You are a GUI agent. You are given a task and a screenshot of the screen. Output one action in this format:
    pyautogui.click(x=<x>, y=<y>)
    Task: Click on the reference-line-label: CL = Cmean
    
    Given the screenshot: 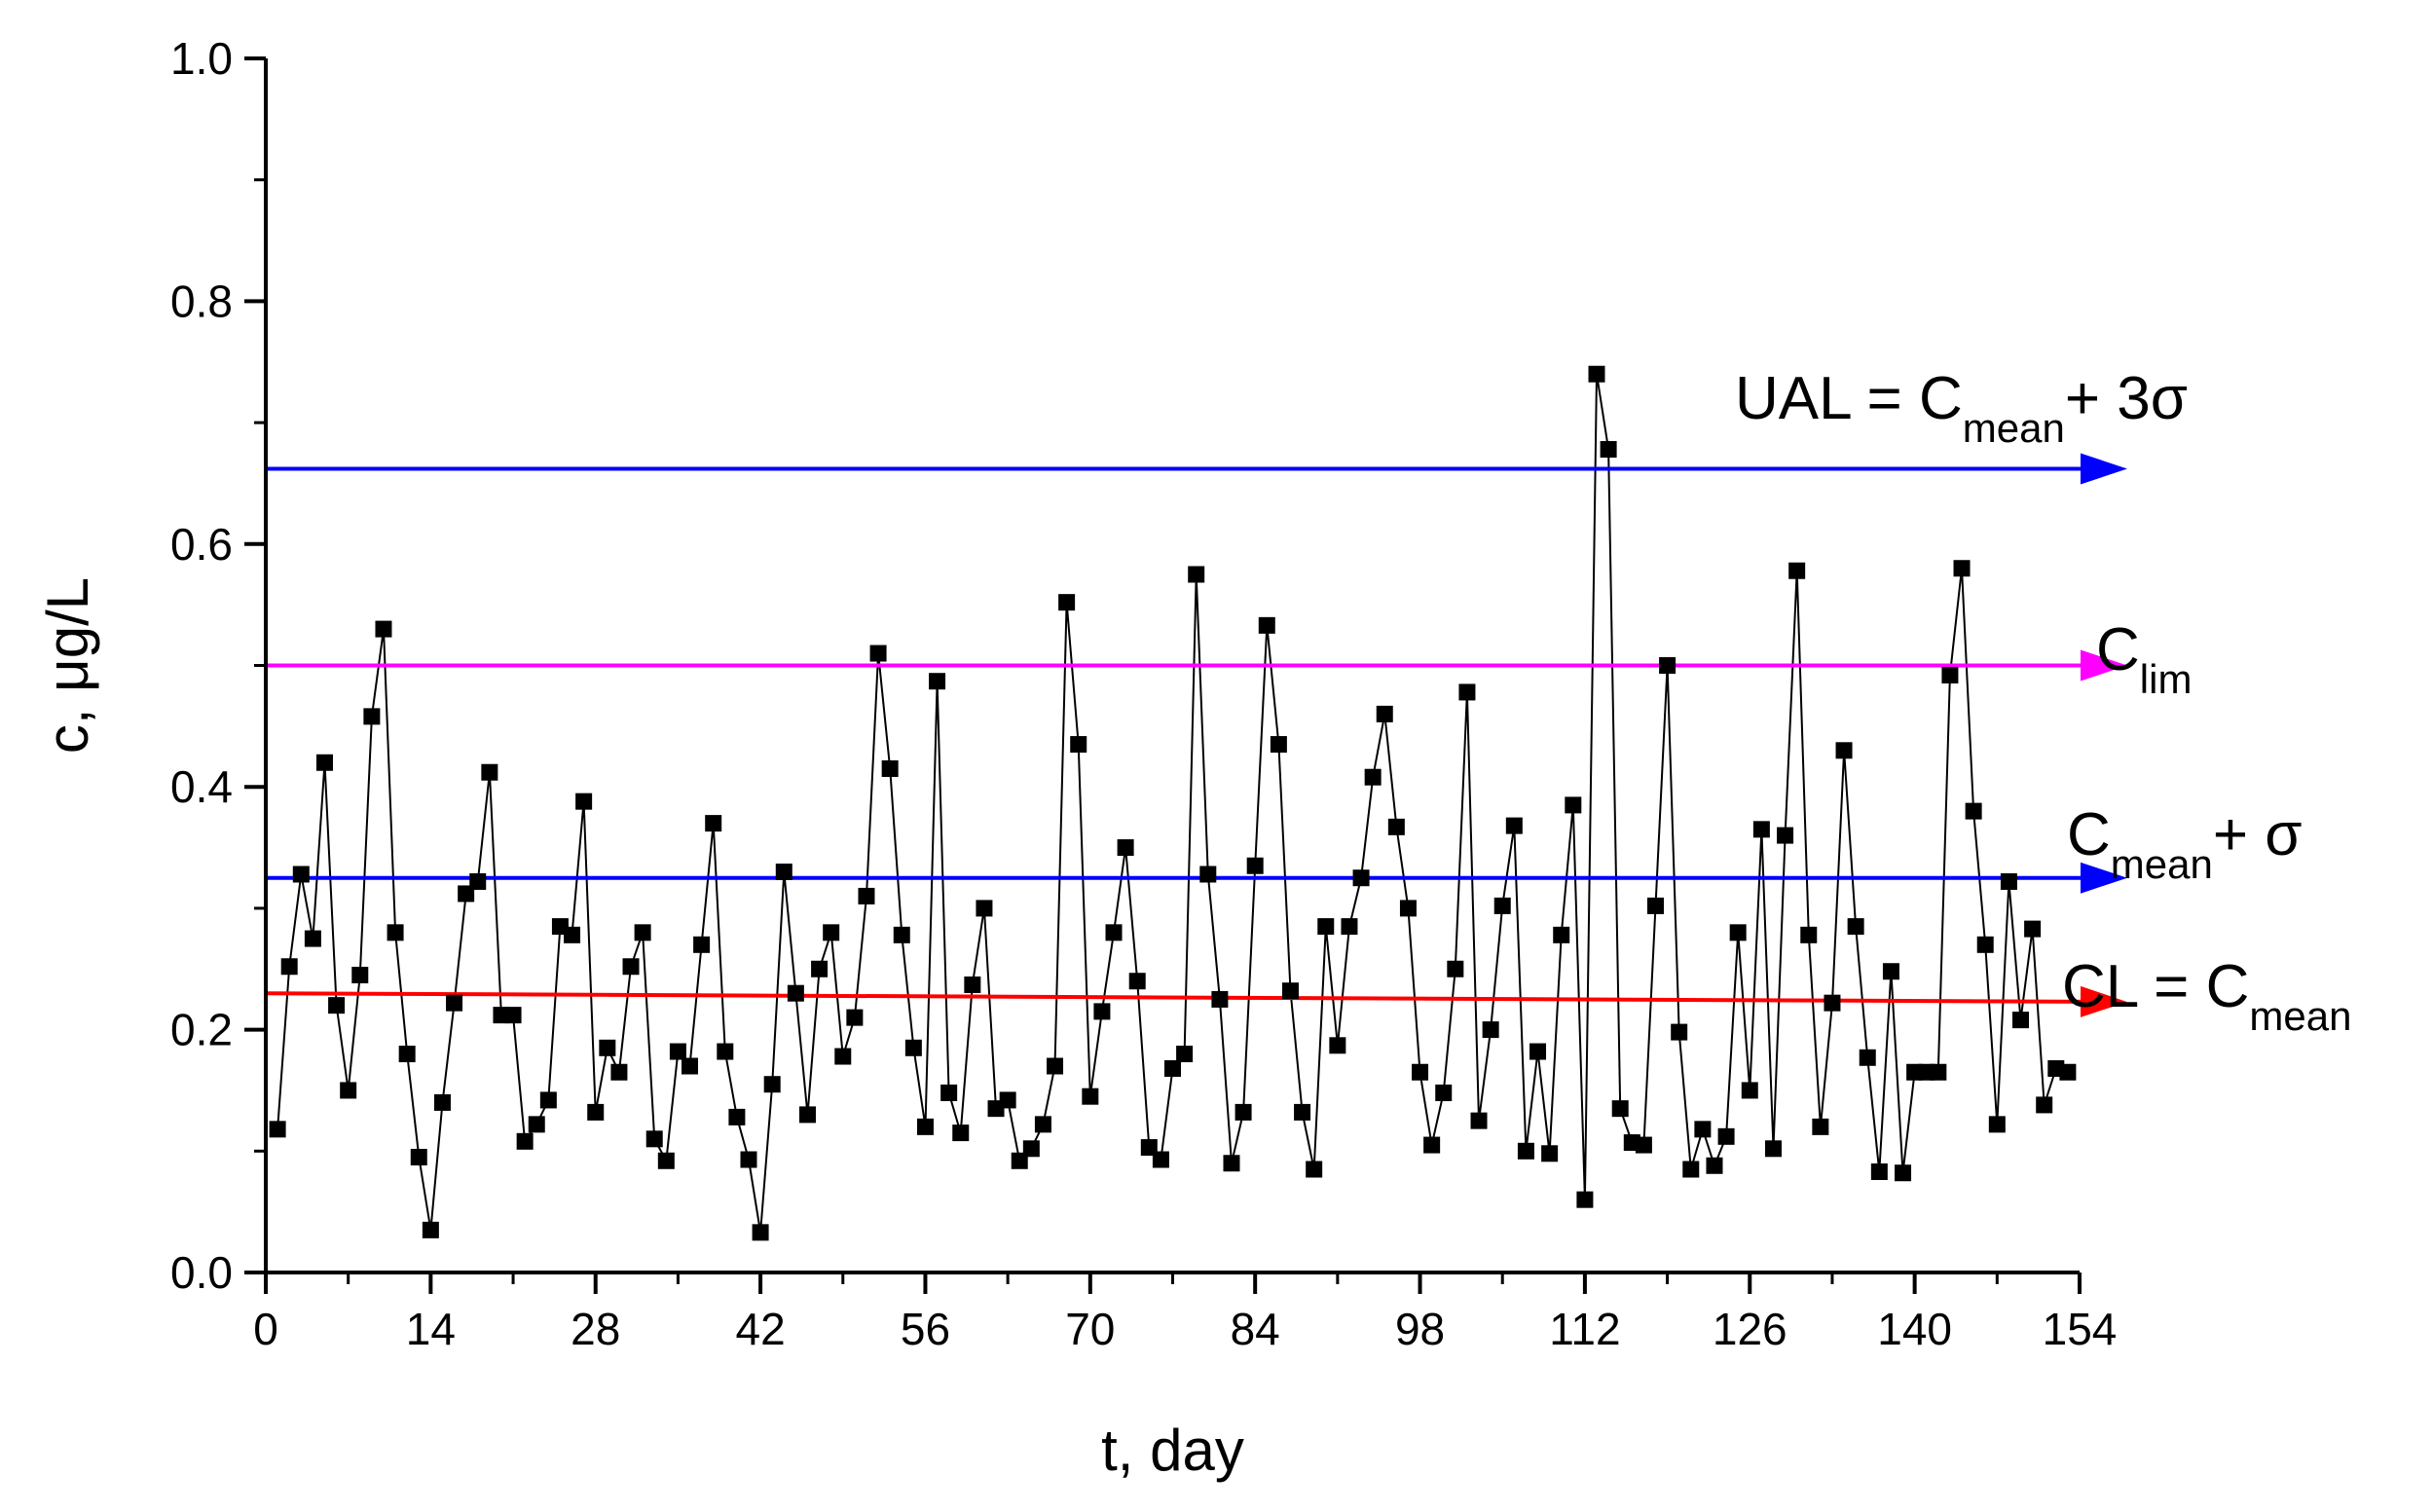 What is the action you would take?
    pyautogui.click(x=2207, y=996)
    